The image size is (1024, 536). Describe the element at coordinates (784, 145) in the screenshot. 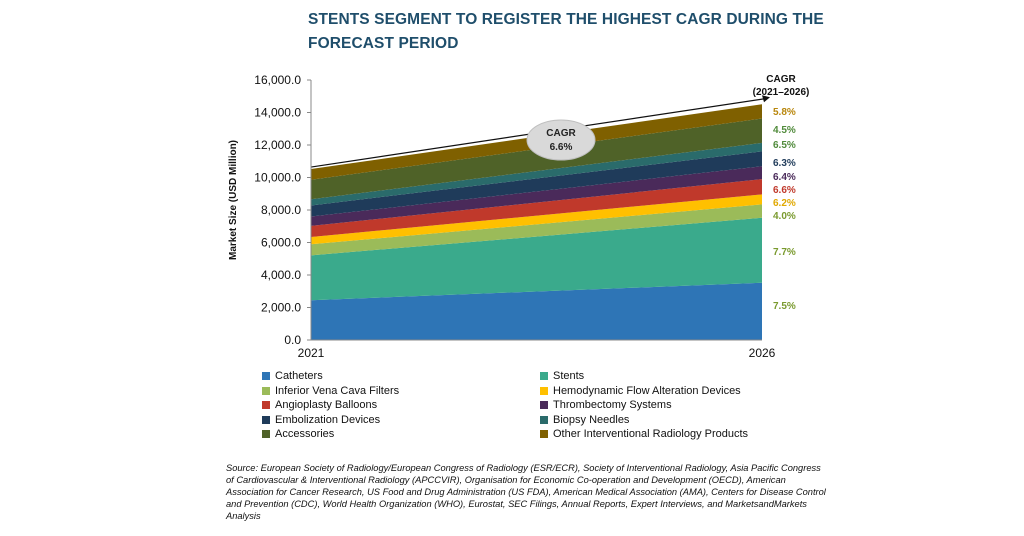

I see `cagr-label: 6.5%` at that location.